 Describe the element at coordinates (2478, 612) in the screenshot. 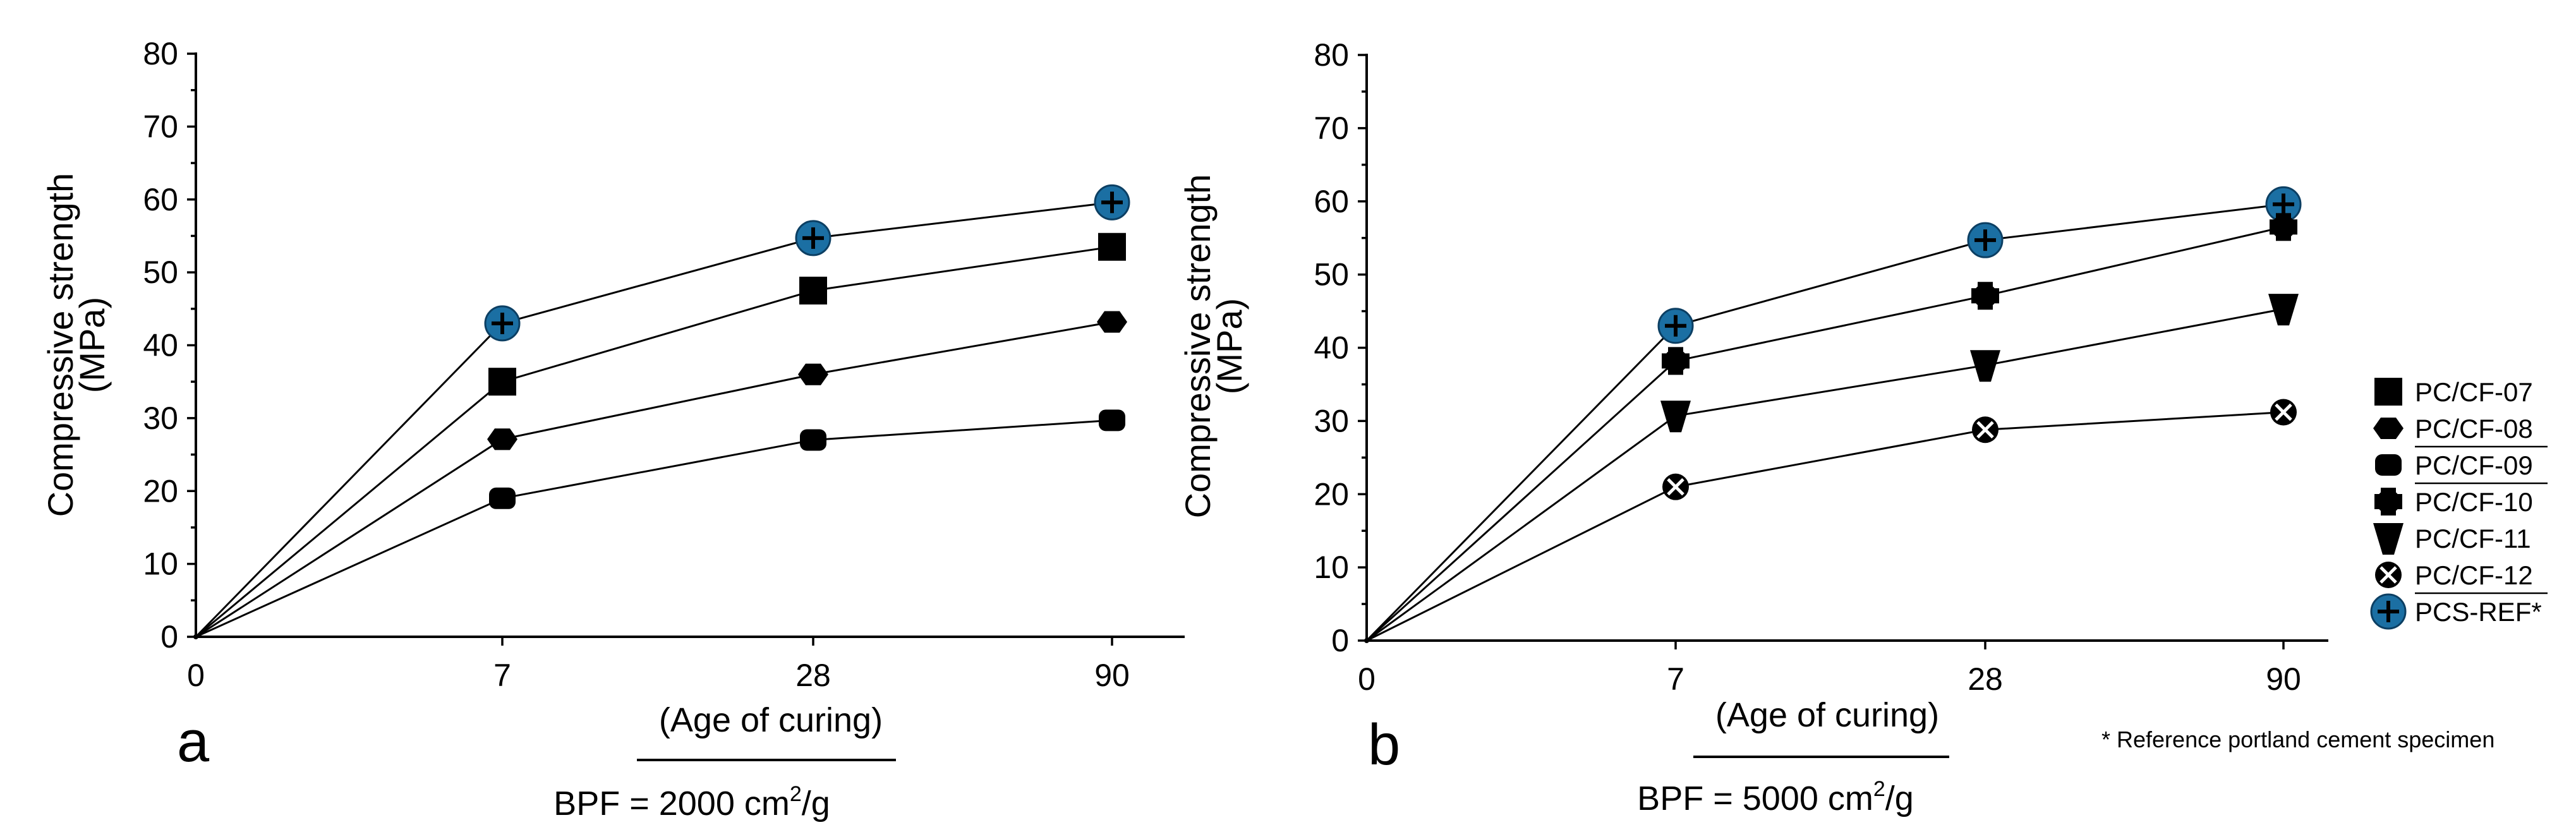

I see `legend-label: PCS-REF*` at that location.